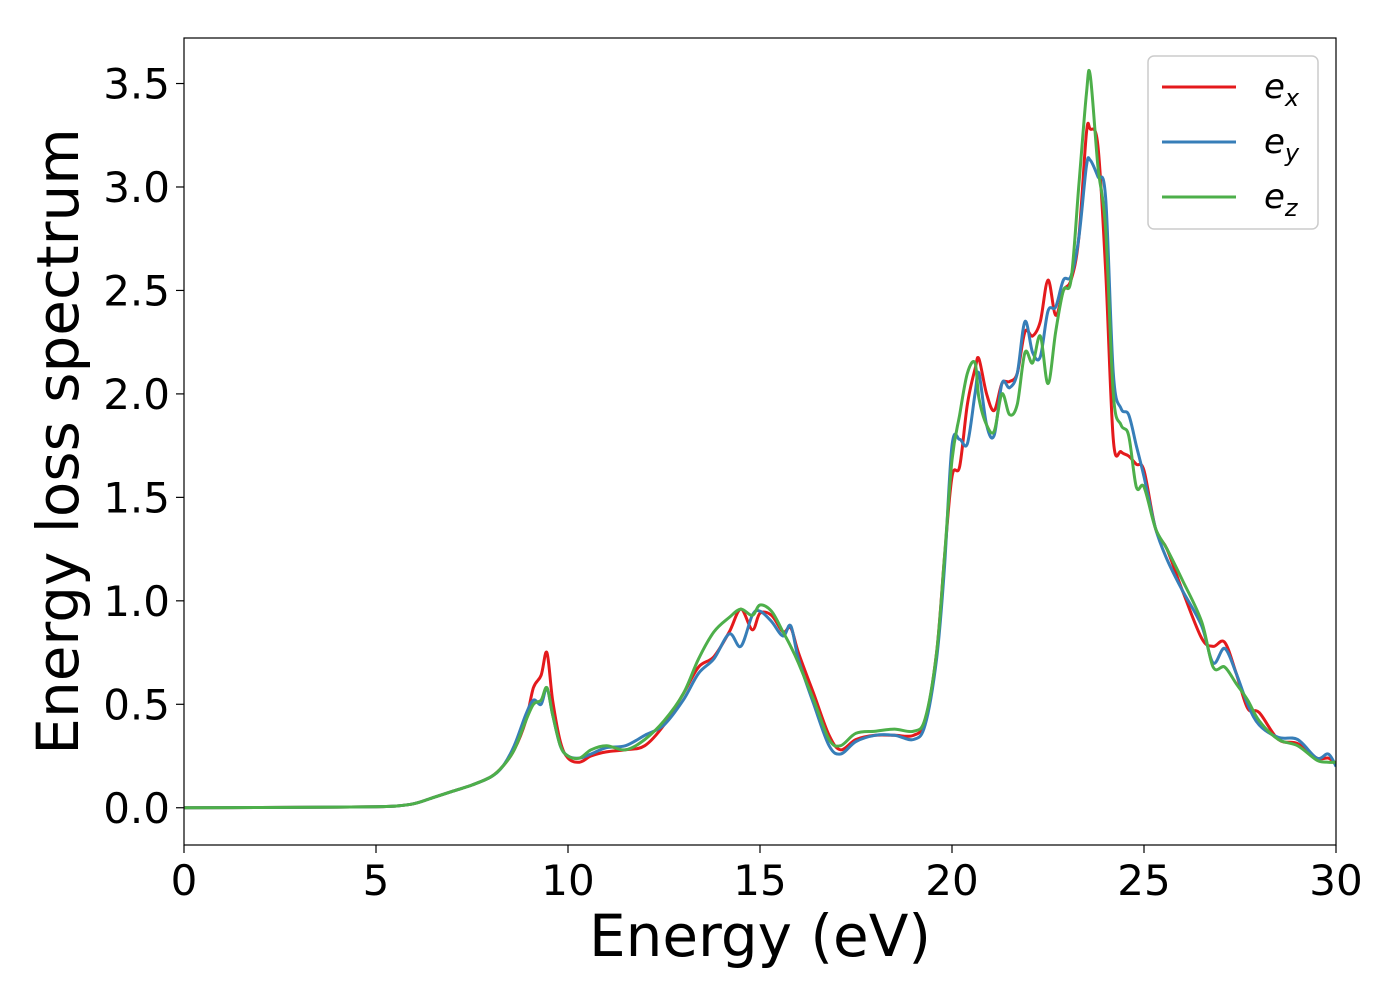 The width and height of the screenshot is (1400, 1000). Describe the element at coordinates (1281, 199) in the screenshot. I see `legend-label-z: ez` at that location.